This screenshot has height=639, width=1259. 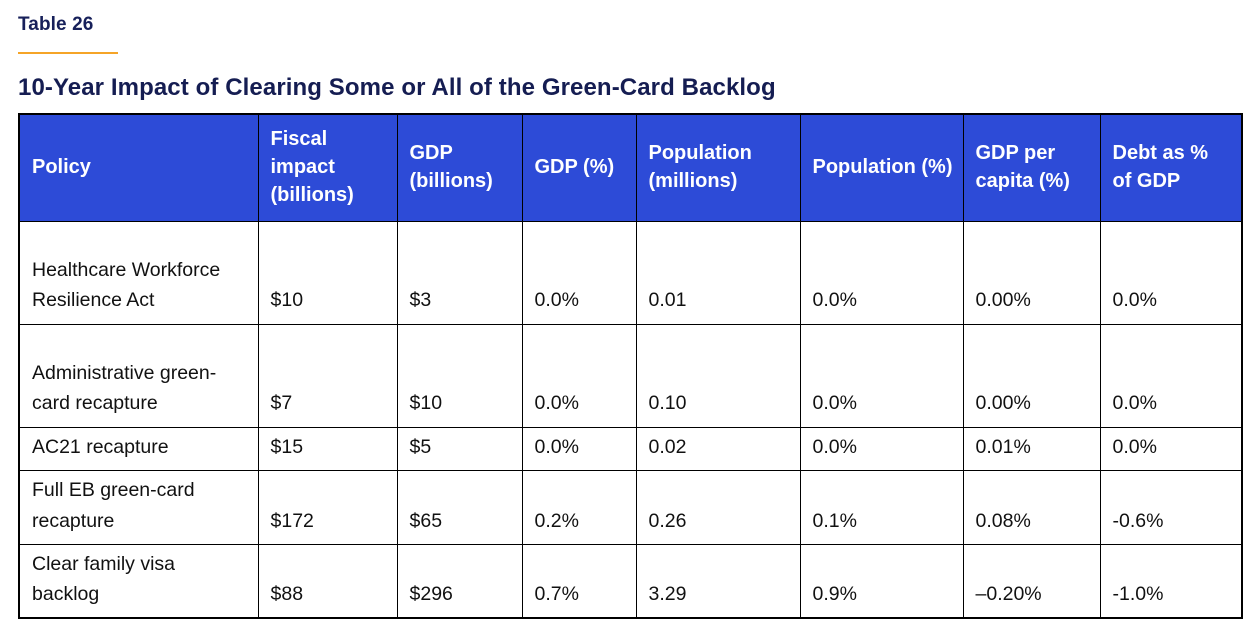 I want to click on column-header-population-percent: Population (%), so click(x=881, y=167).